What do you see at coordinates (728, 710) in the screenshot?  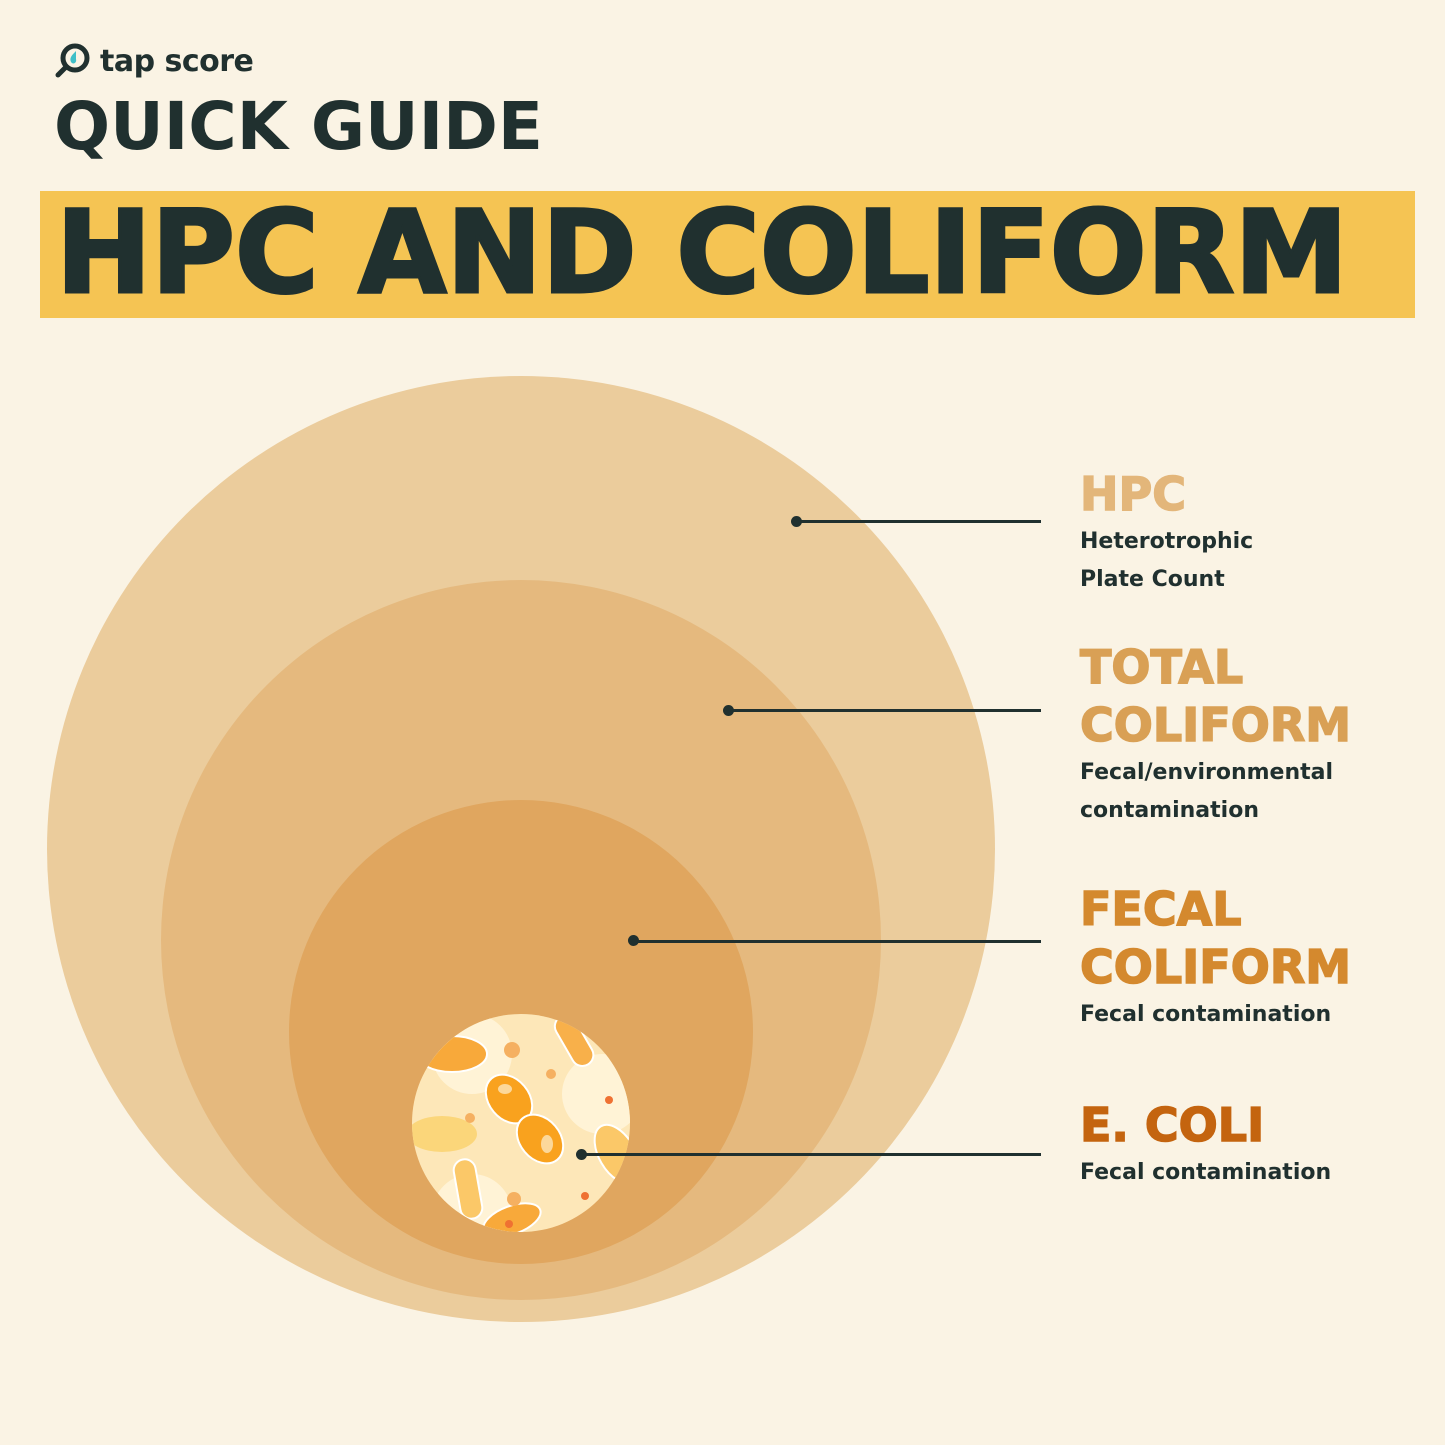 I see `total-coliform-dot` at bounding box center [728, 710].